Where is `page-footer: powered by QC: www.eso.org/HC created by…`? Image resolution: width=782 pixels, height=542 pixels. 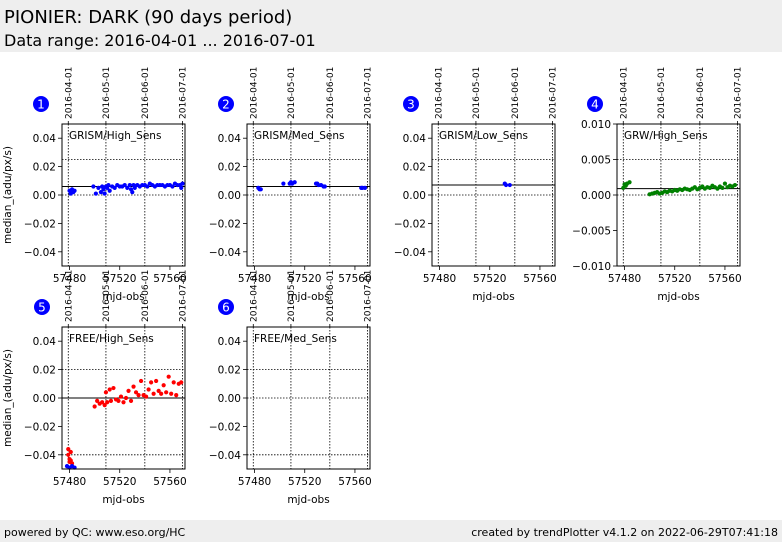
page-footer: powered by QC: www.eso.org/HC created by… is located at coordinates (391, 531).